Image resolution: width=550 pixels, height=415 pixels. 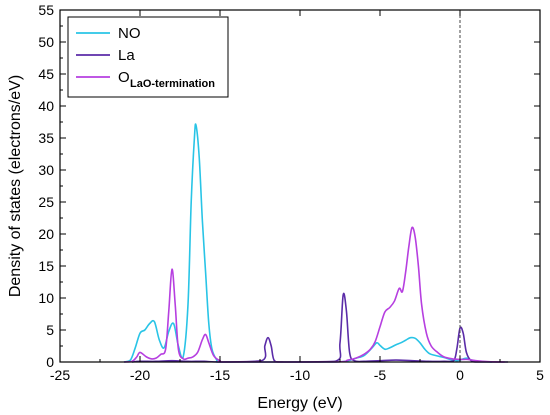 I want to click on legend-label-la: La, so click(x=126, y=55).